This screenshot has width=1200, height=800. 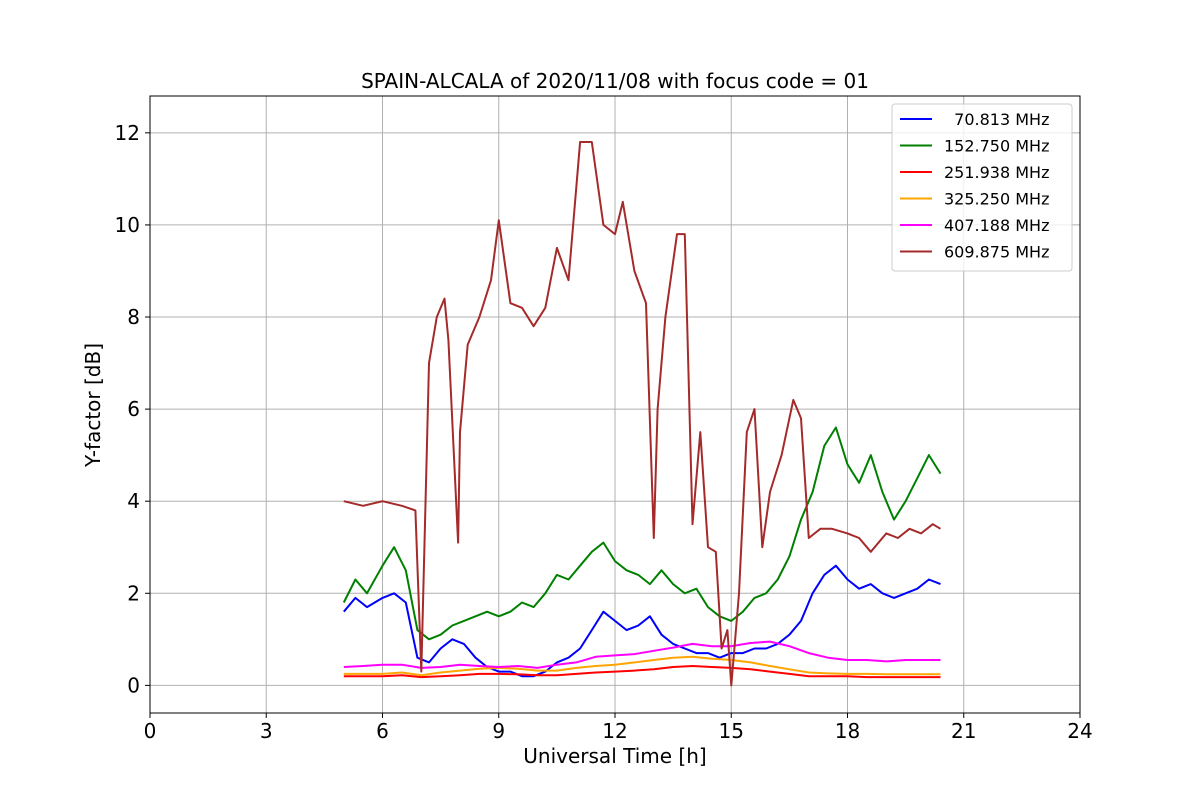 What do you see at coordinates (996, 146) in the screenshot?
I see `legend-label: 152.750 MHz` at bounding box center [996, 146].